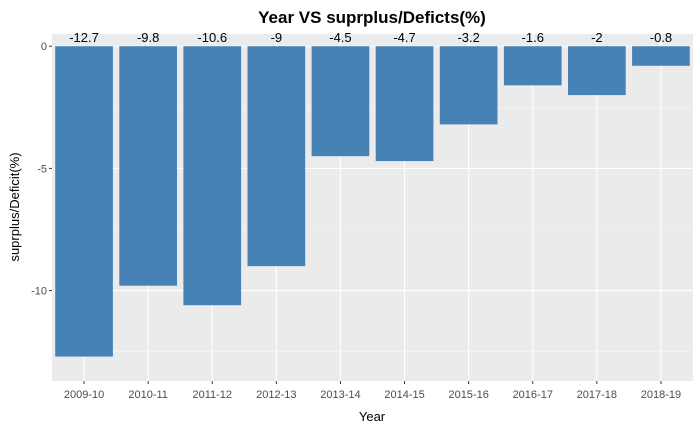  I want to click on y-tick-label: 0, so click(44, 47).